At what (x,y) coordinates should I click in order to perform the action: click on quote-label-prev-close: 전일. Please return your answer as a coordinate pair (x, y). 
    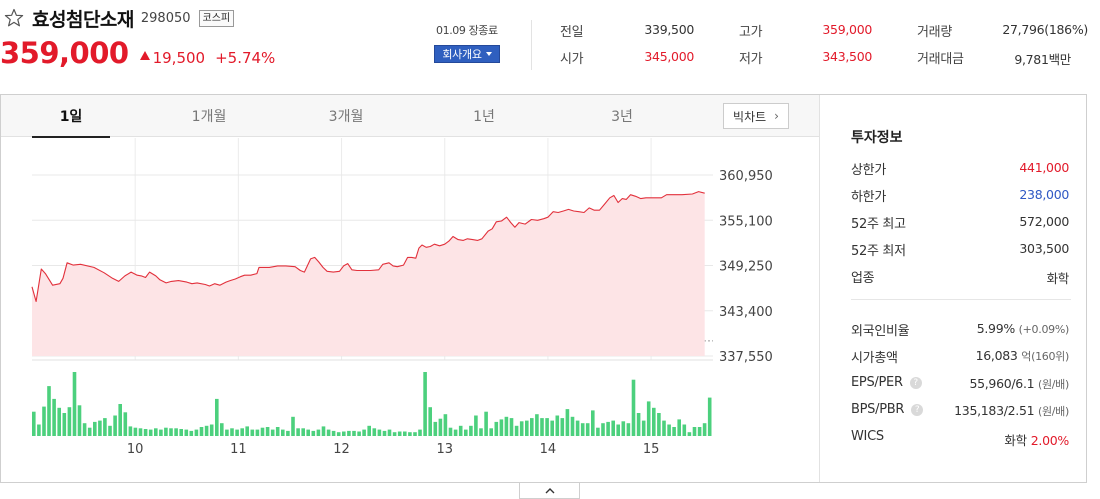
    Looking at the image, I should click on (572, 32).